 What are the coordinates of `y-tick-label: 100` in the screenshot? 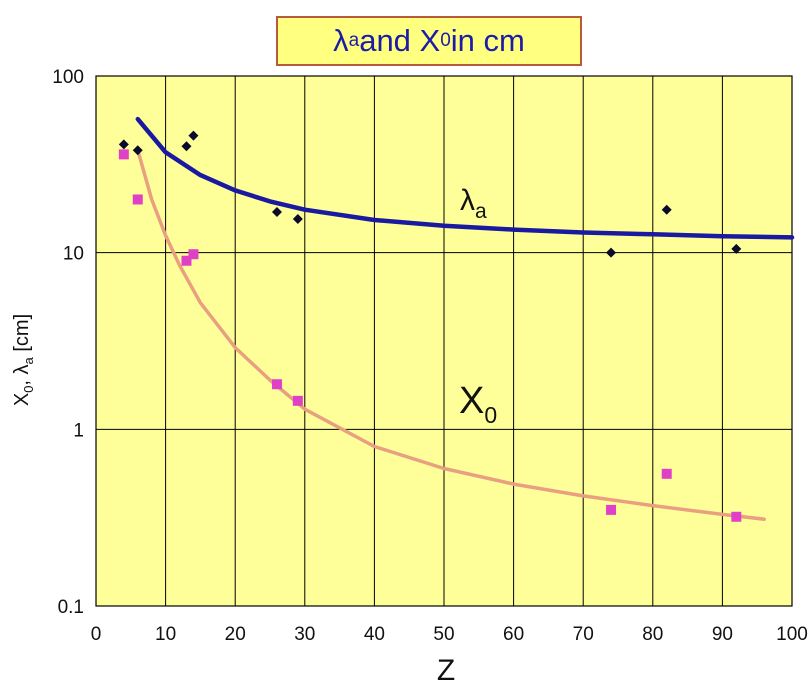 It's located at (68, 77).